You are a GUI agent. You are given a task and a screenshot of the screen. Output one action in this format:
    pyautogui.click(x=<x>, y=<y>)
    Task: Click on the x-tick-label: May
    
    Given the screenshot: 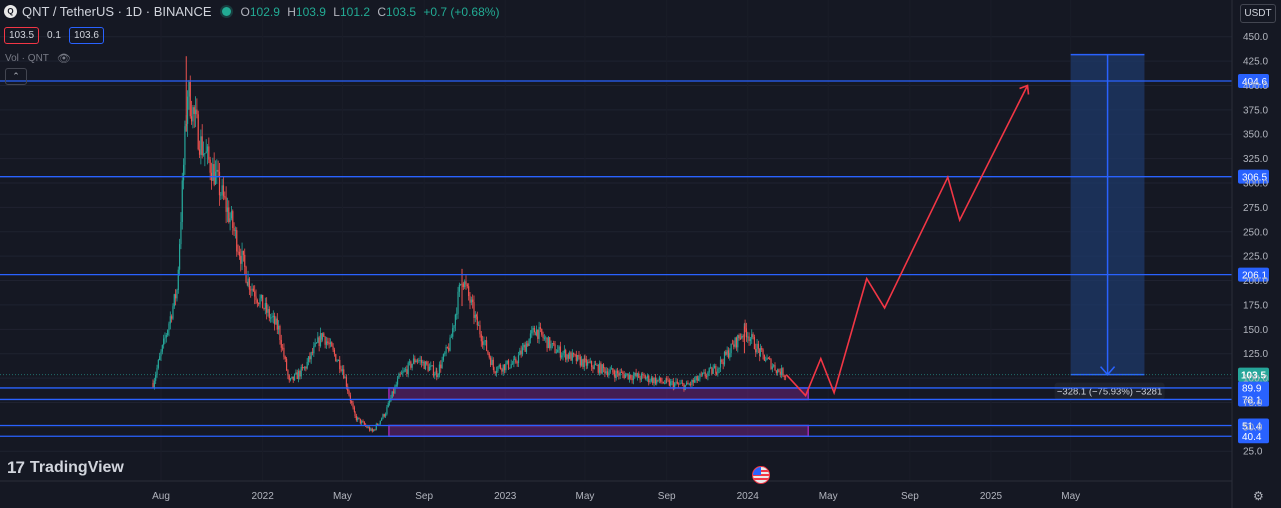 What is the action you would take?
    pyautogui.click(x=1070, y=496)
    